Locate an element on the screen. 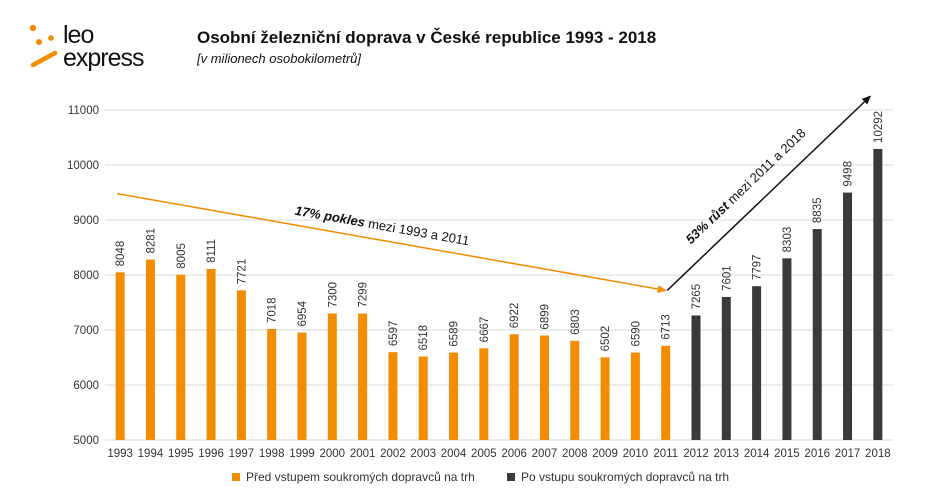 Image resolution: width=943 pixels, height=504 pixels. data-label-1995: 8005 is located at coordinates (182, 256).